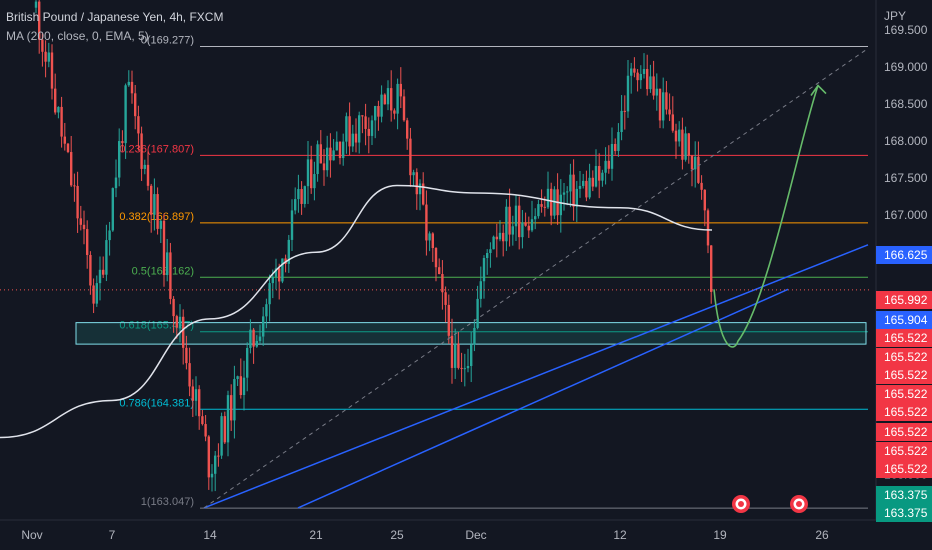  I want to click on price-badge-value: 165.522, so click(906, 394).